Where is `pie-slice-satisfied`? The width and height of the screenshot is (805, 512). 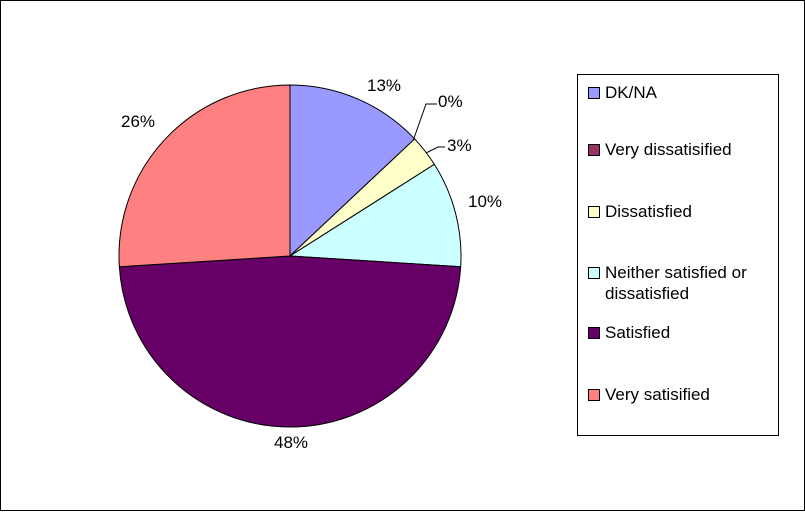 pie-slice-satisfied is located at coordinates (290, 341).